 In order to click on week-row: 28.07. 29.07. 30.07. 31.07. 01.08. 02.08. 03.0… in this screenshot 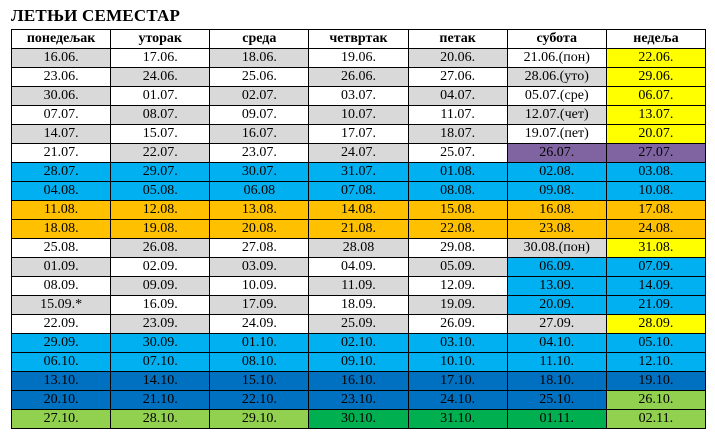, I will do `click(358, 172)`.